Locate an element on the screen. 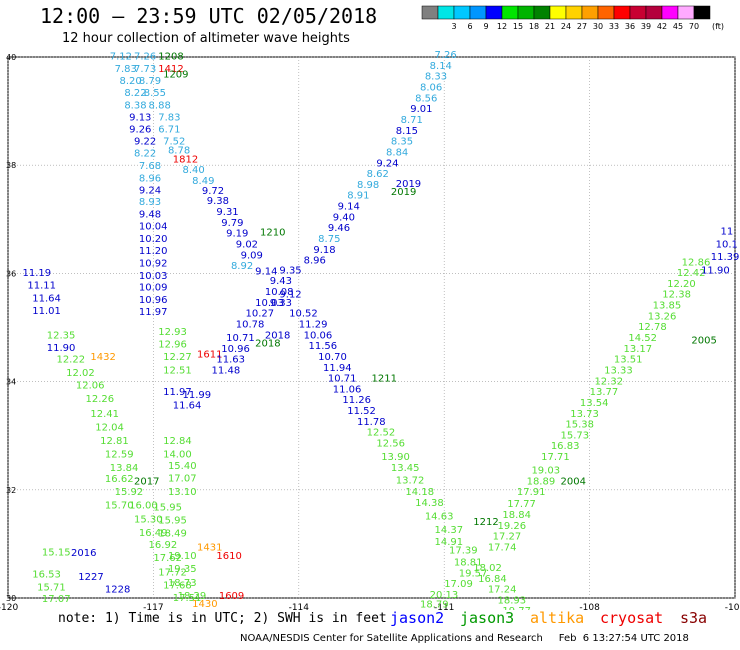  satellite-label-cryosat: cryosat is located at coordinates (632, 618).